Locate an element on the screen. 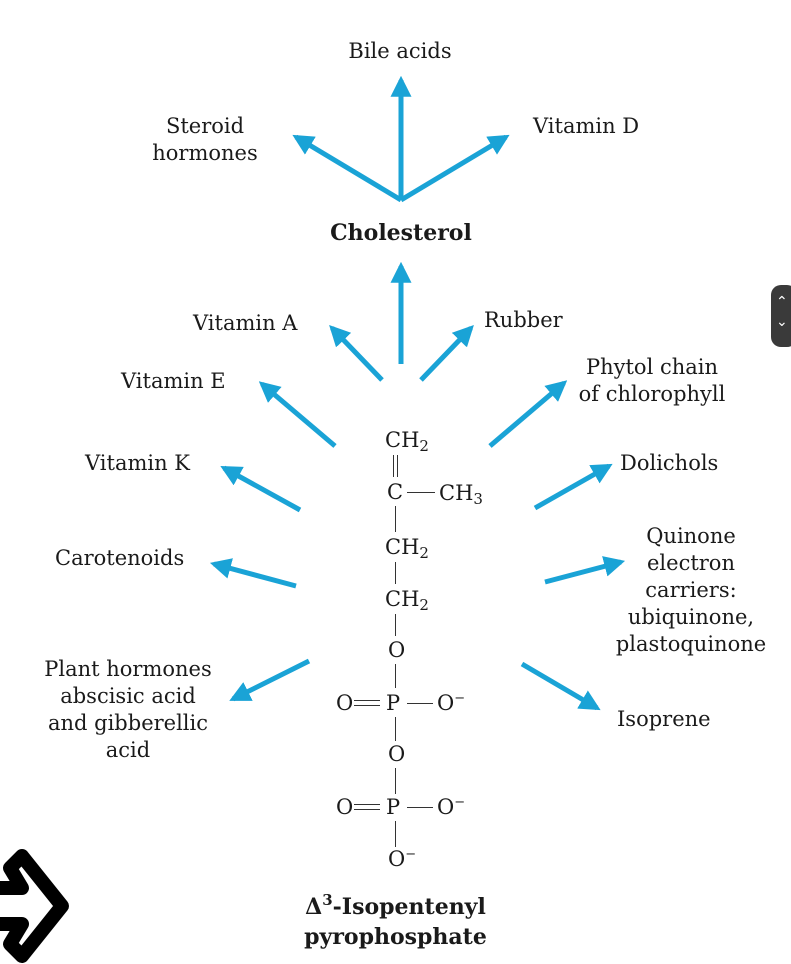 The height and width of the screenshot is (964, 791). bond-p2-obottom is located at coordinates (395, 834).